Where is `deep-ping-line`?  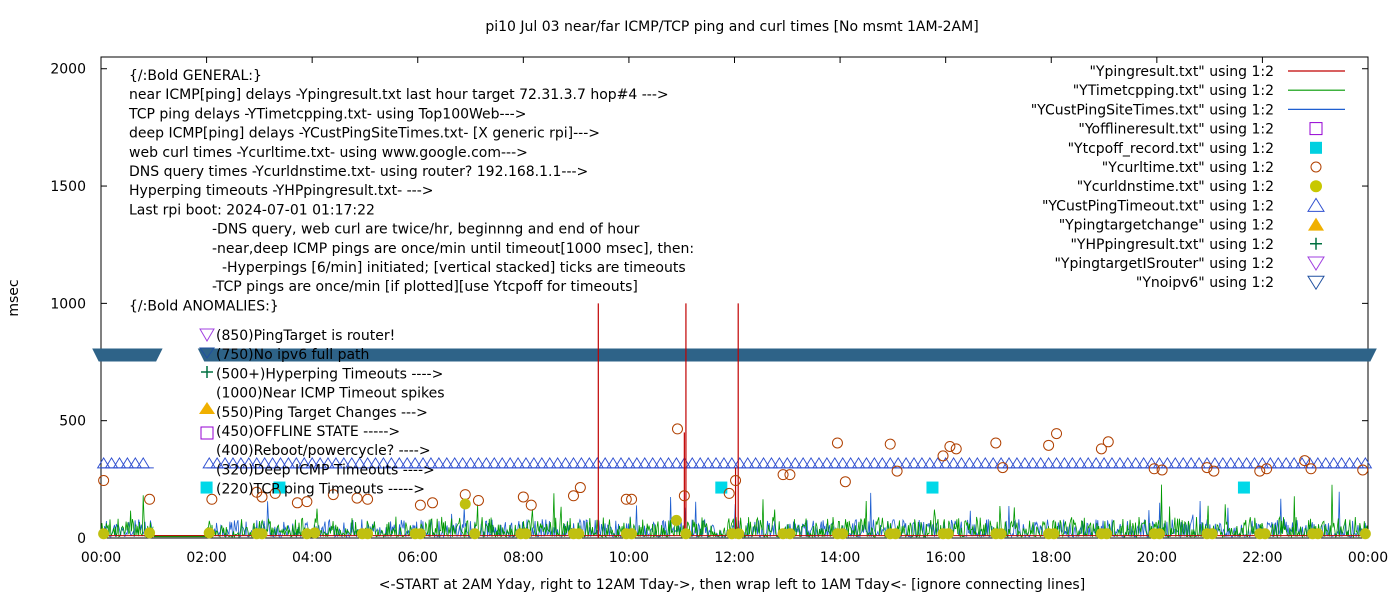 deep-ping-line is located at coordinates (787, 515).